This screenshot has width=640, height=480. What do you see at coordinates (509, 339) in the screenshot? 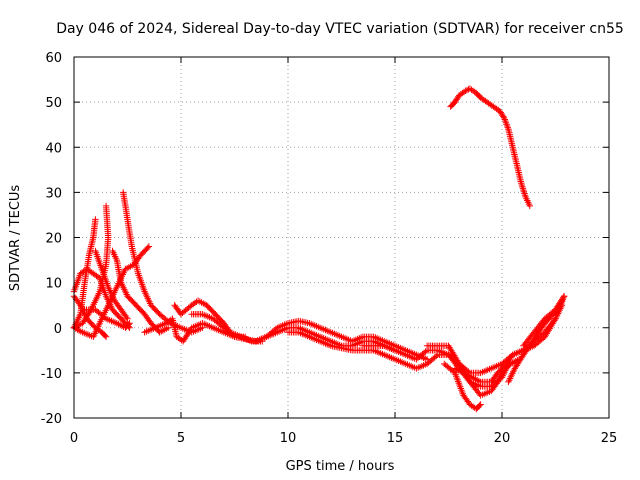
I see `series-line` at bounding box center [509, 339].